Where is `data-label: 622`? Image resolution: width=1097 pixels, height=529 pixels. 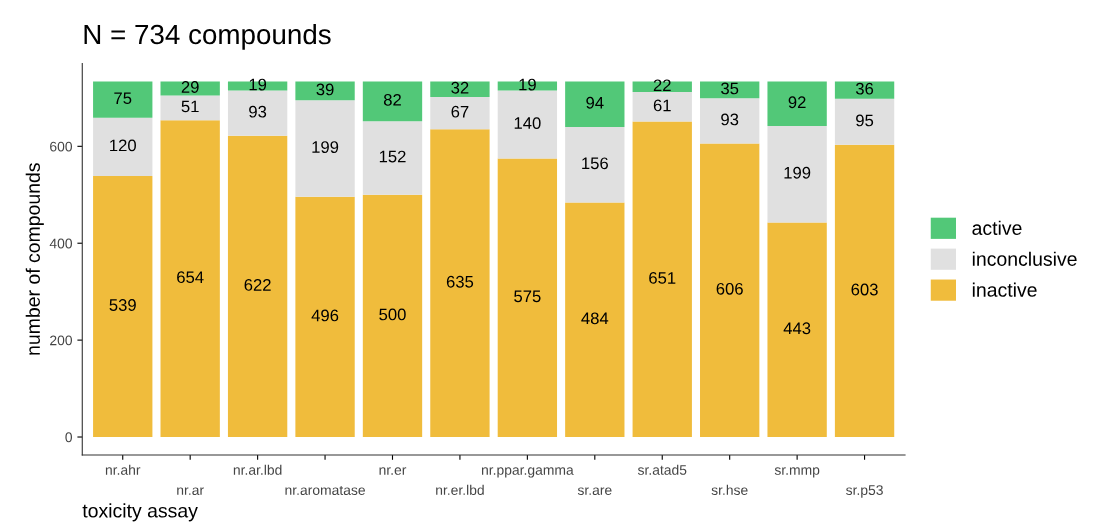
data-label: 622 is located at coordinates (257, 285).